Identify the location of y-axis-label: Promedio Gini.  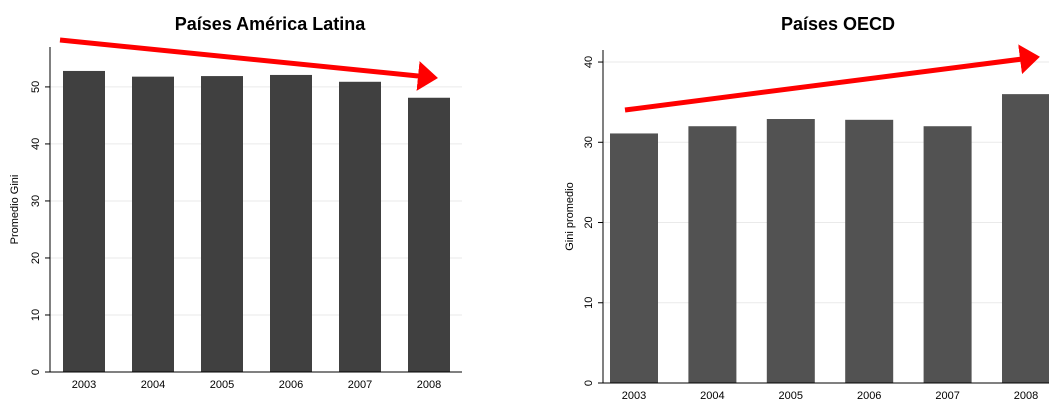
(15, 210).